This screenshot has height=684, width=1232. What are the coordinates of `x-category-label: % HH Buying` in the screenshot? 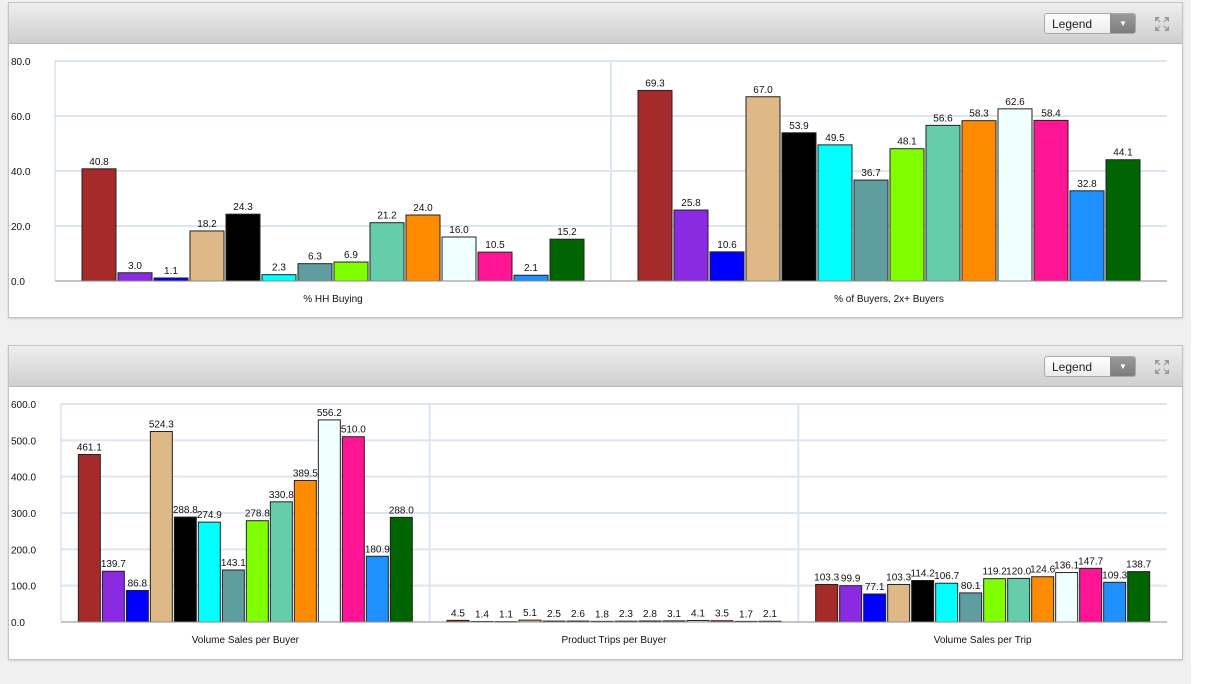 It's located at (332, 299).